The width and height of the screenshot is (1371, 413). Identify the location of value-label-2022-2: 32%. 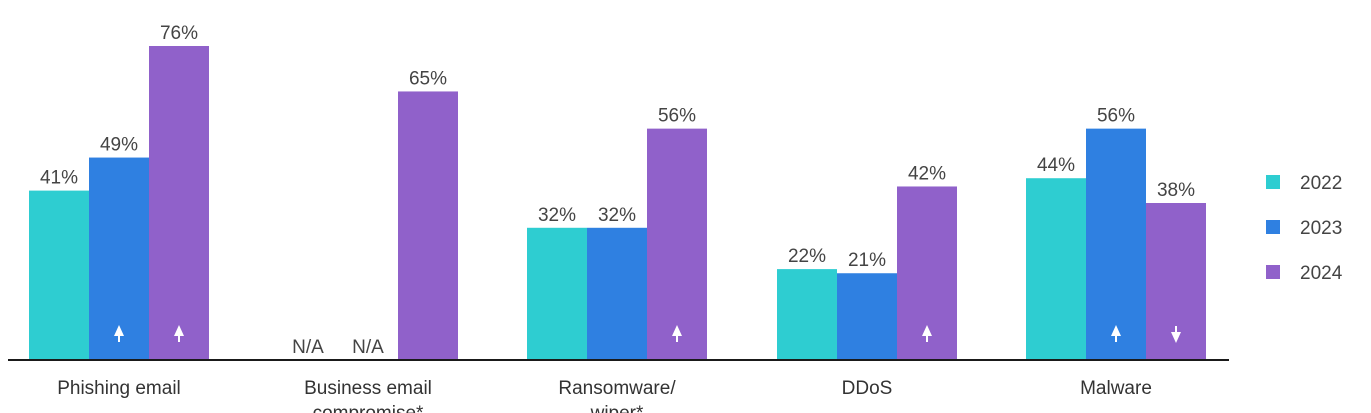
(557, 215).